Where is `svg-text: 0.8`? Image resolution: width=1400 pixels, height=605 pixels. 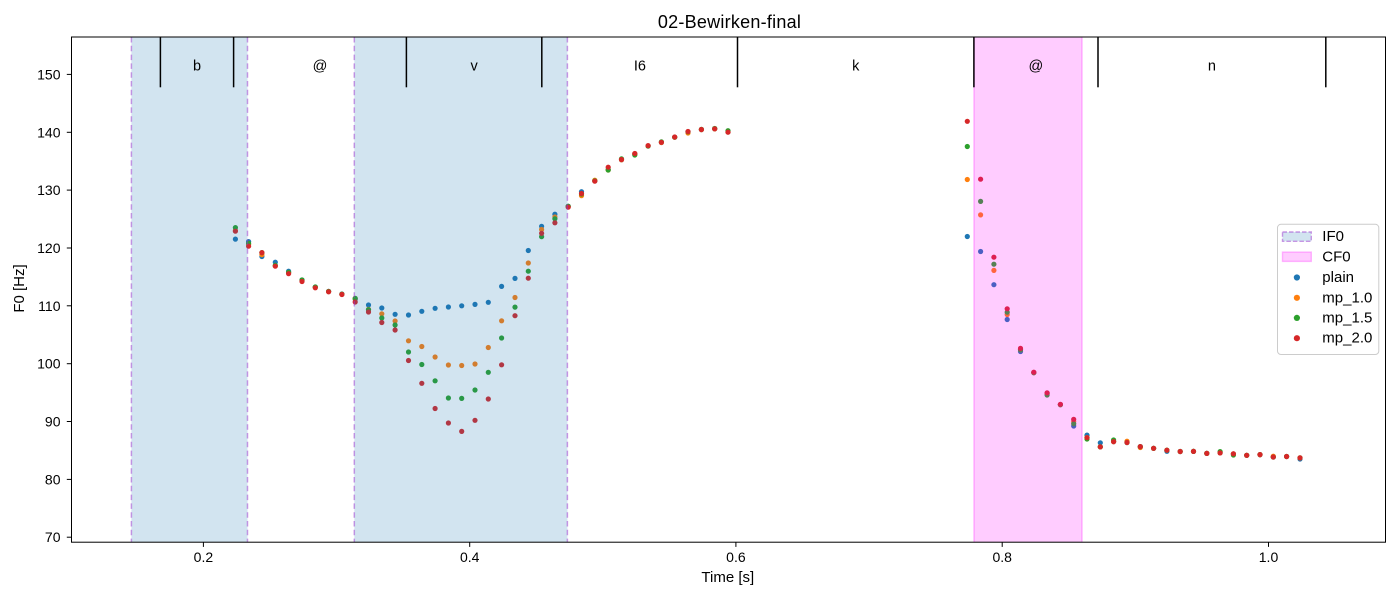
svg-text: 0.8 is located at coordinates (1002, 557).